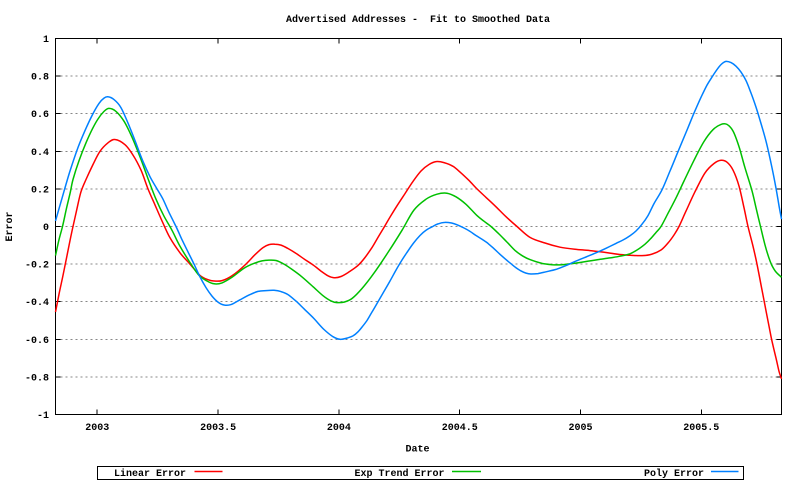 This screenshot has height=485, width=800. Describe the element at coordinates (460, 428) in the screenshot. I see `svg-text: 2004.5` at that location.